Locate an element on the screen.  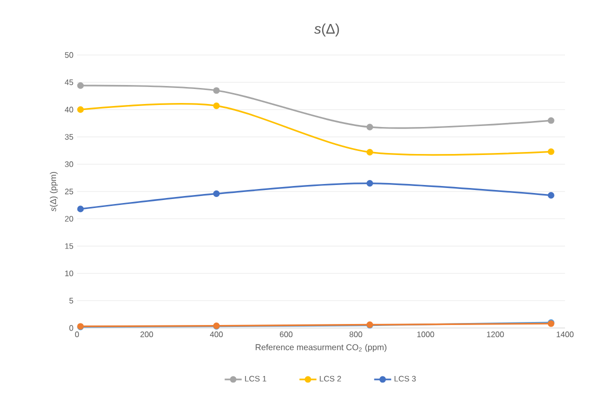
y-axis-title: s(Δ) (ppm) is located at coordinates (54, 192).